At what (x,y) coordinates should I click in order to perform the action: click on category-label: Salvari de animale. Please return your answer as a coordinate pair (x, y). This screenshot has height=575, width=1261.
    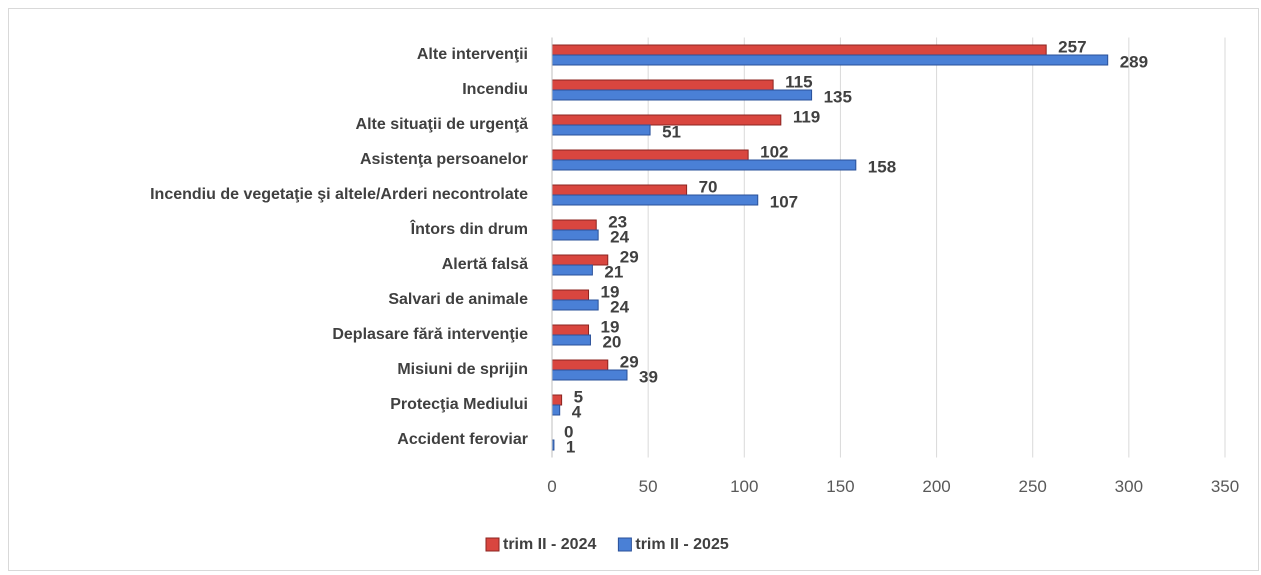
    Looking at the image, I should click on (458, 299).